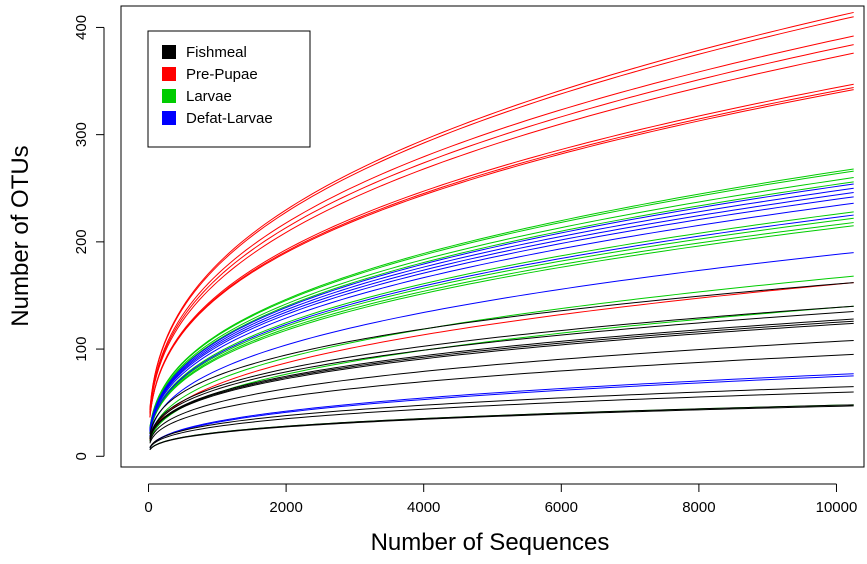  I want to click on x-tick-label: 8000, so click(698, 507).